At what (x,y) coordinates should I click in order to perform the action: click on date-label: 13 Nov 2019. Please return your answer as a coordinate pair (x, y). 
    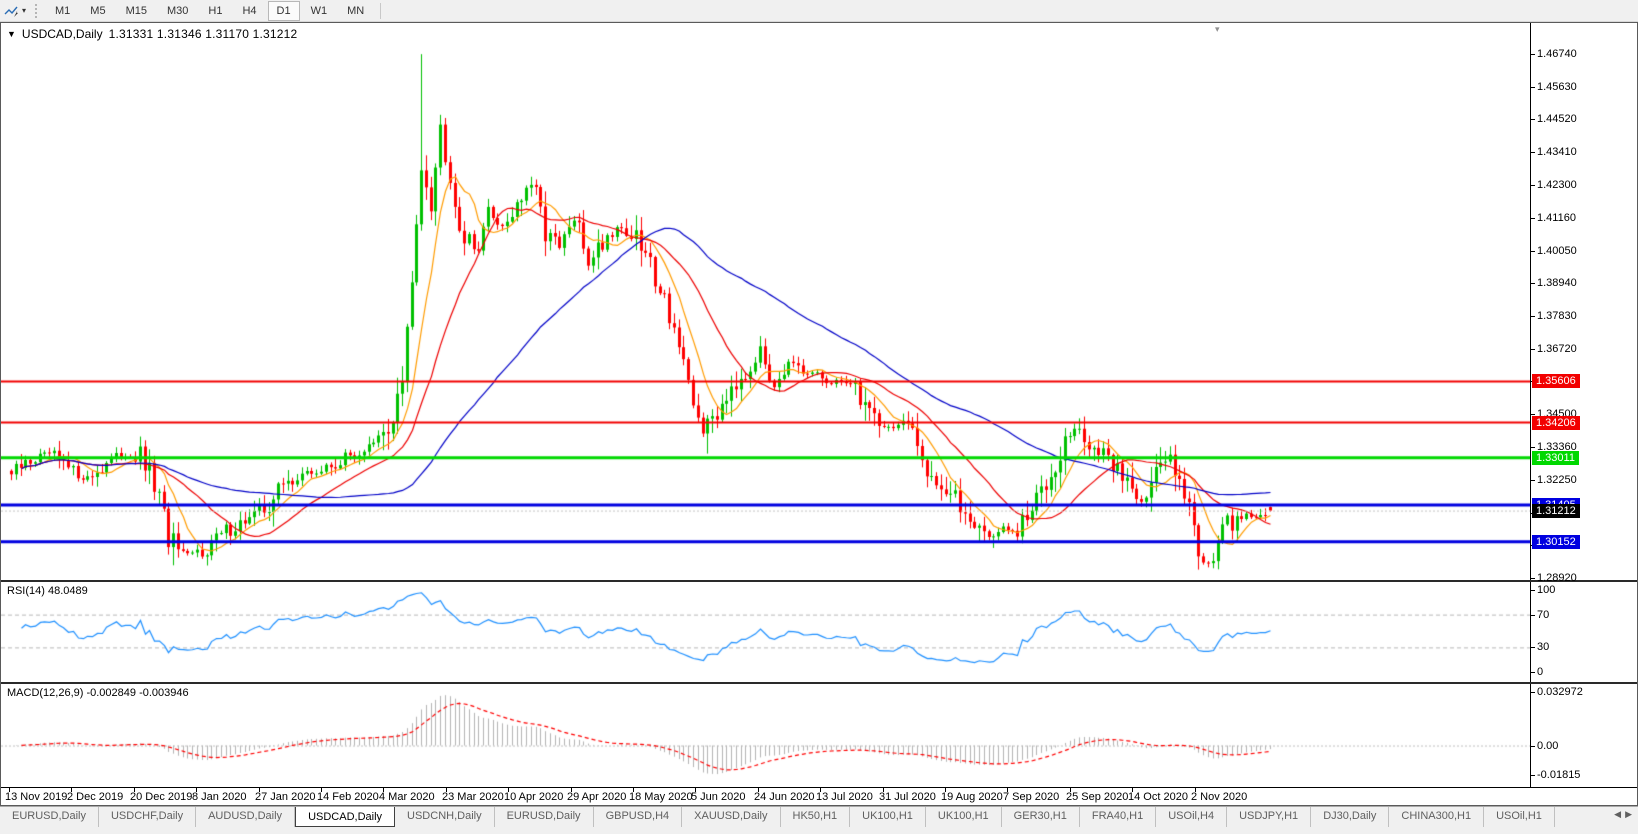
    Looking at the image, I should click on (36, 797).